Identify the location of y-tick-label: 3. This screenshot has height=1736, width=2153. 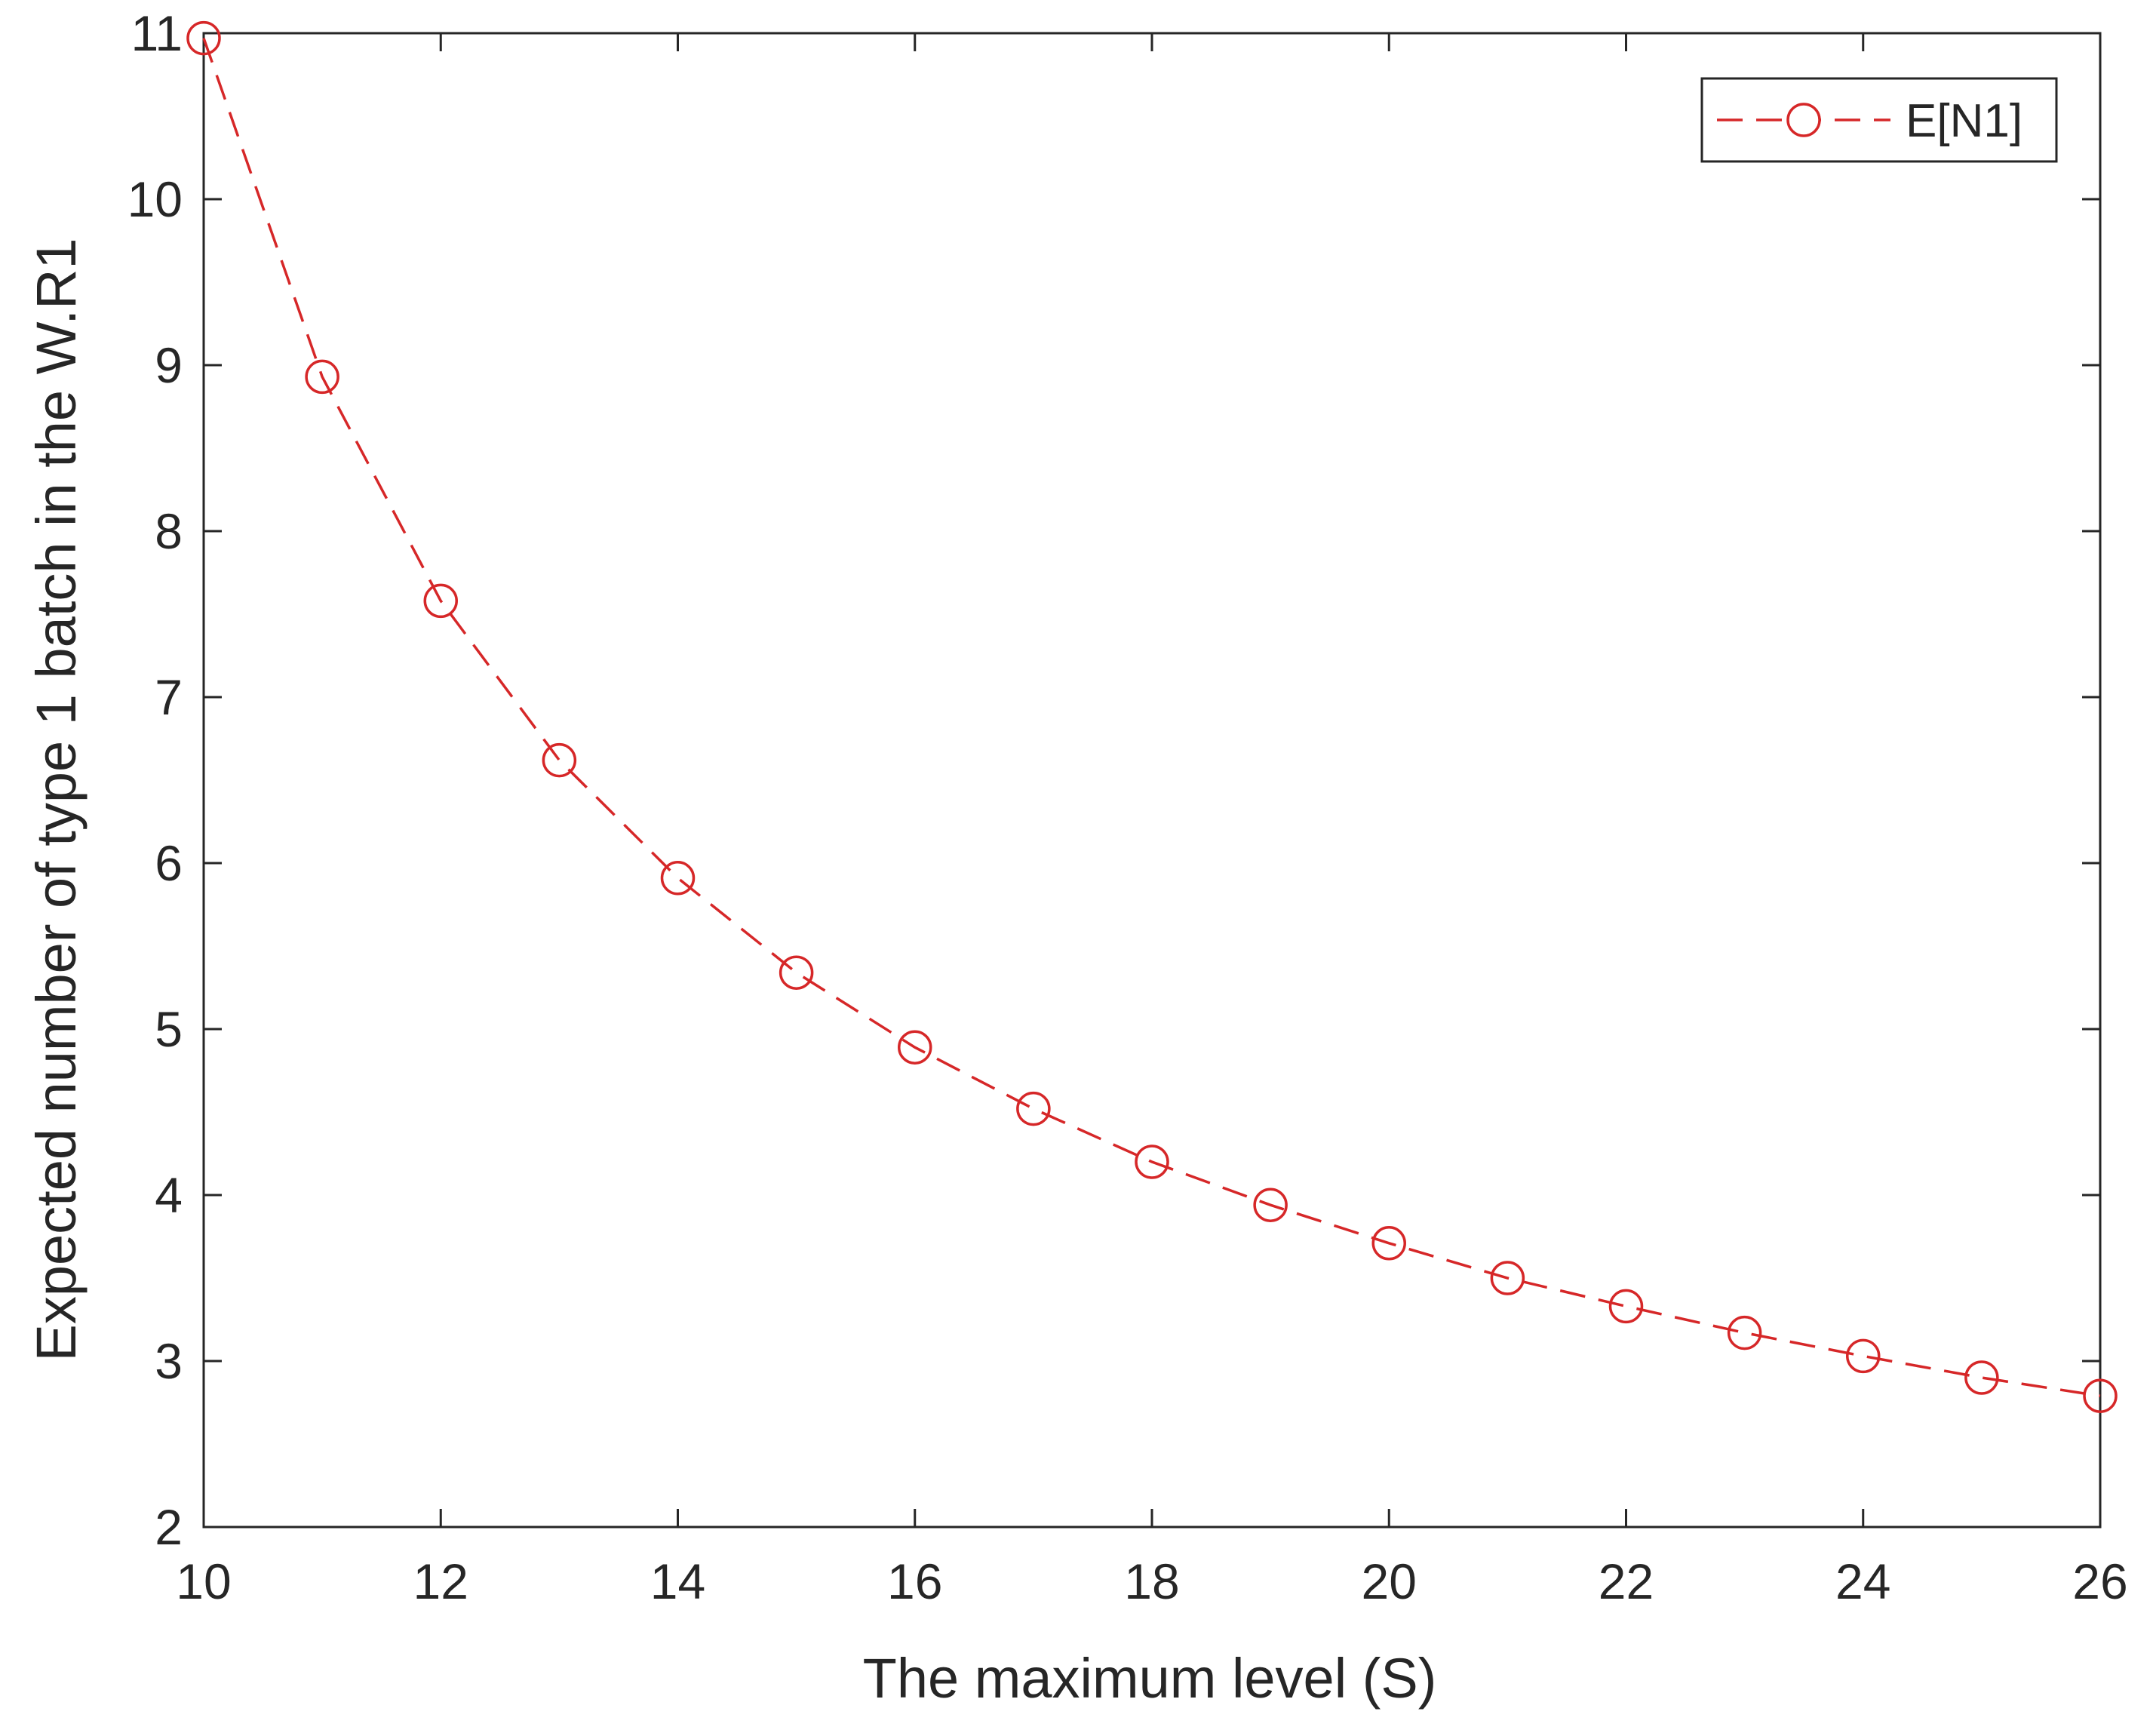
(169, 1361).